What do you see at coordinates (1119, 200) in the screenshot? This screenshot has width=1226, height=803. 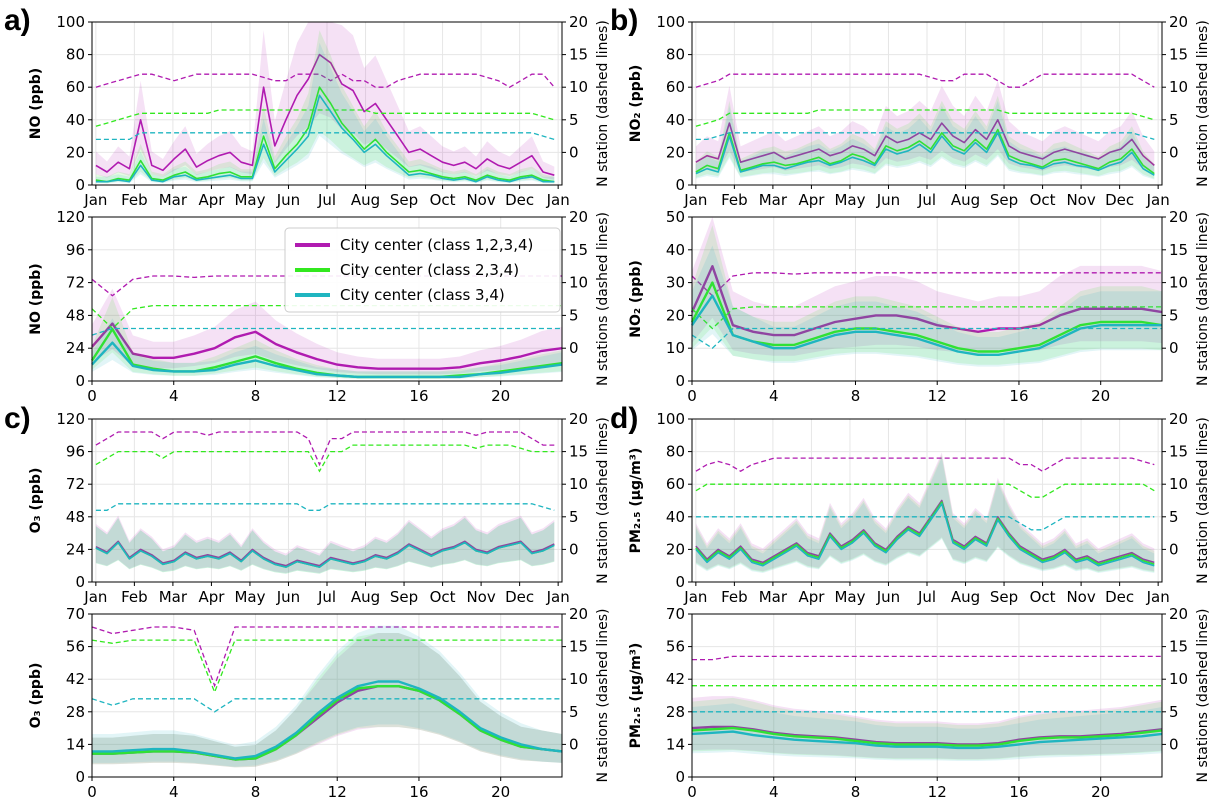 I see `x-tick-label: Dec` at bounding box center [1119, 200].